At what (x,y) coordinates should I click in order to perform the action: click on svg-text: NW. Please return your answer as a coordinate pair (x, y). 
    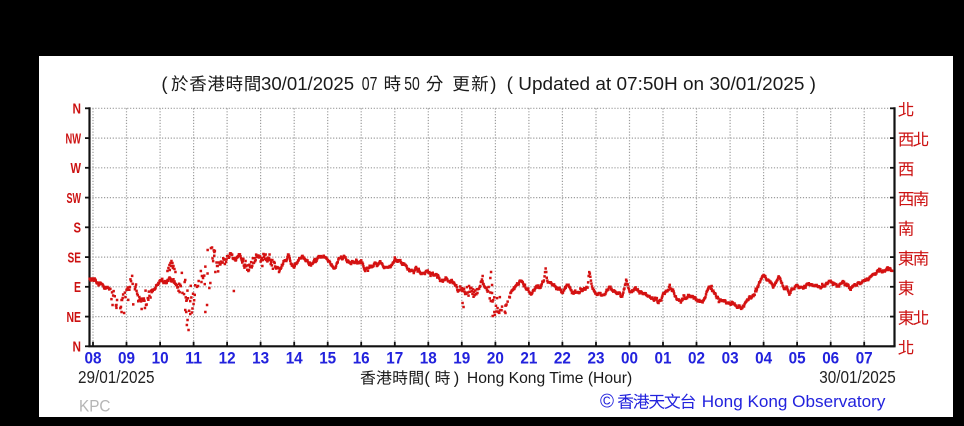
    Looking at the image, I should click on (74, 138).